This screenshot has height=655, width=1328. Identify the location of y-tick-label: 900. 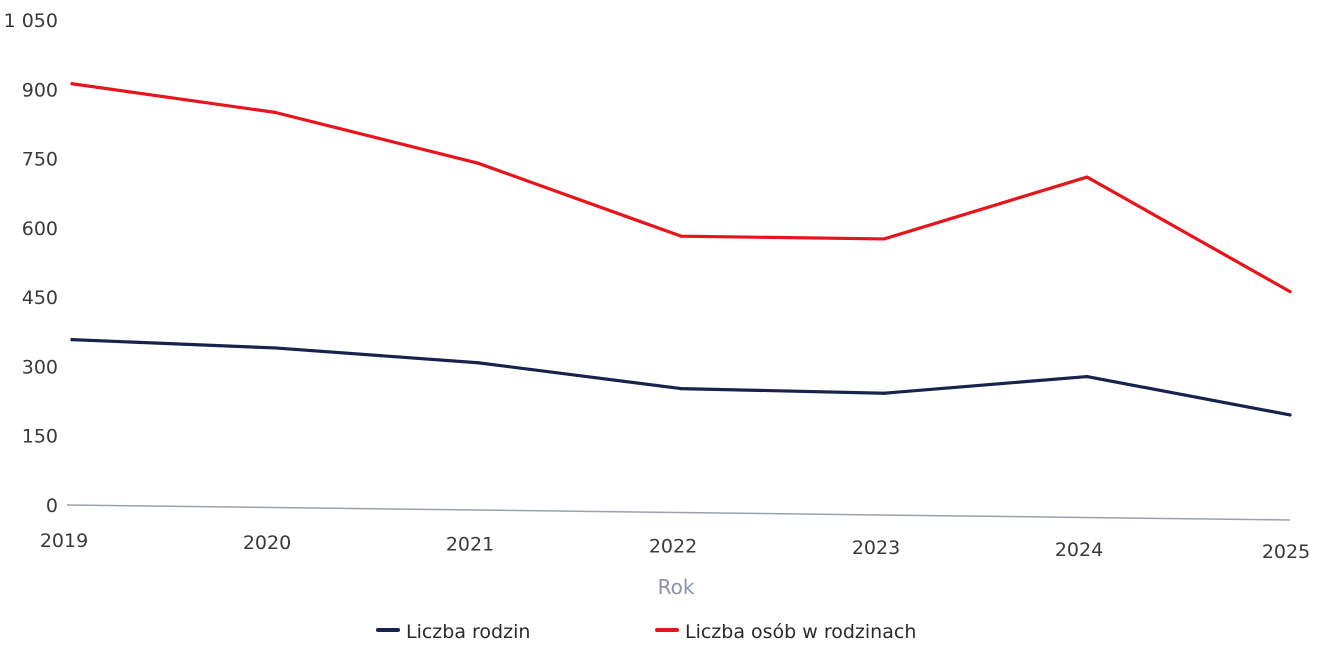
(40, 90).